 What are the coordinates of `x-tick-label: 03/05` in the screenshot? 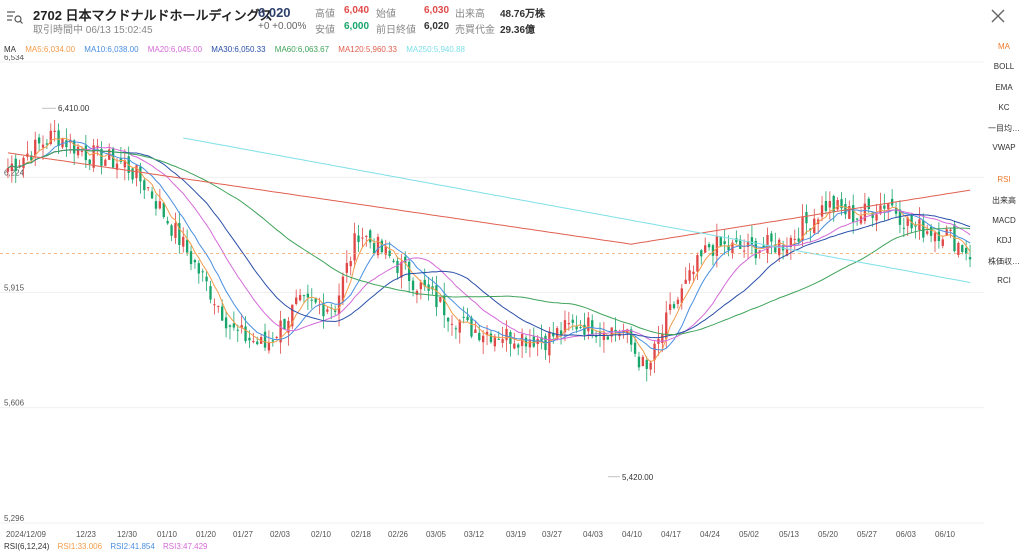 It's located at (436, 534).